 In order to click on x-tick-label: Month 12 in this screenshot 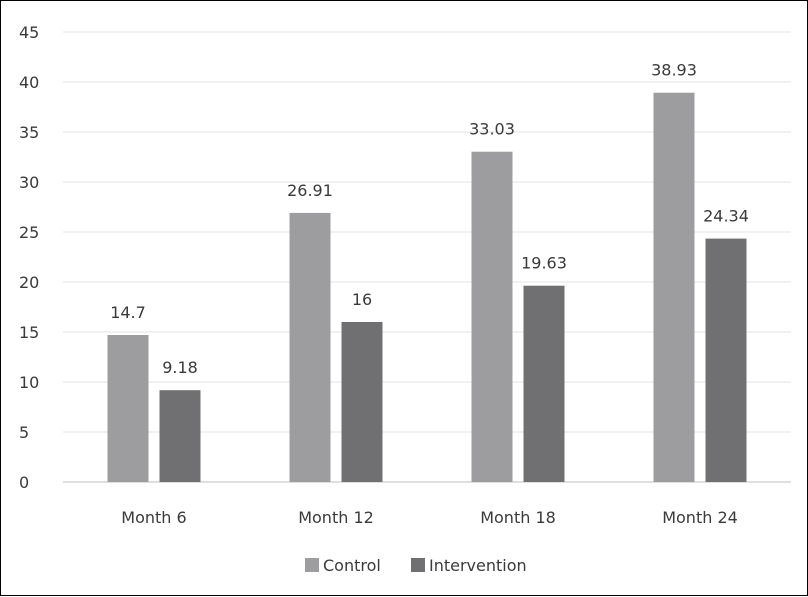, I will do `click(336, 517)`.